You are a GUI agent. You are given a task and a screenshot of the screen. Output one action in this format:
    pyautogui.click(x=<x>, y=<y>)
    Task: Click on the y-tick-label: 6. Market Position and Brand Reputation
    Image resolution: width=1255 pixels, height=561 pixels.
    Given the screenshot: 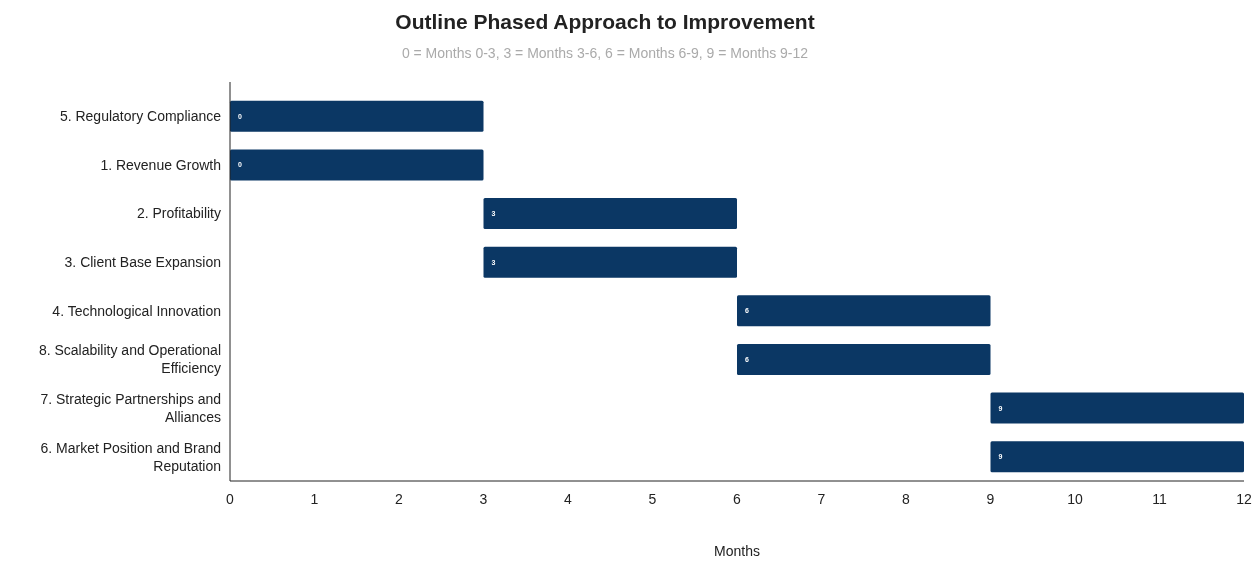 What is the action you would take?
    pyautogui.click(x=130, y=456)
    